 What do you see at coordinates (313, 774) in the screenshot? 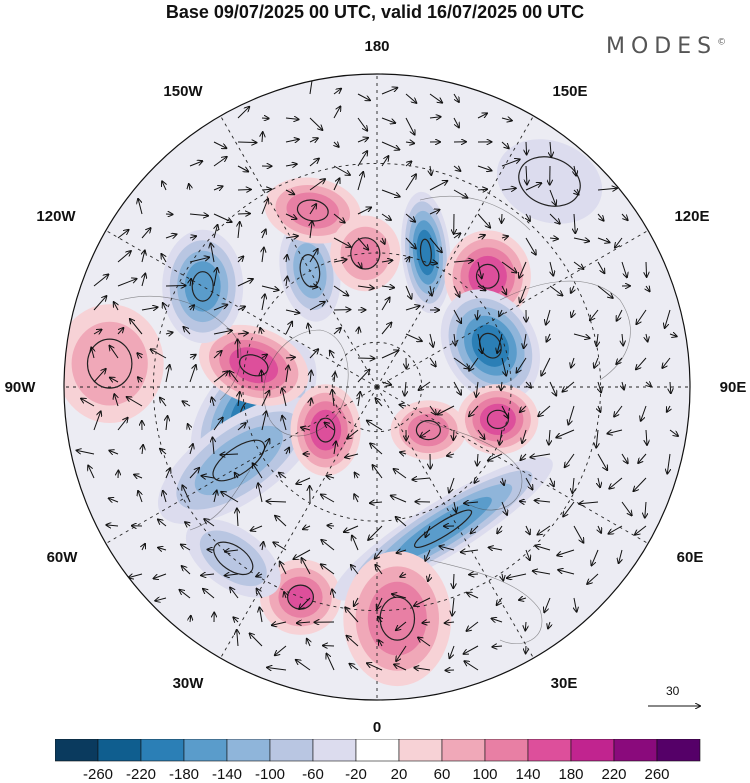
I see `colorbar-tick-label: -60` at bounding box center [313, 774].